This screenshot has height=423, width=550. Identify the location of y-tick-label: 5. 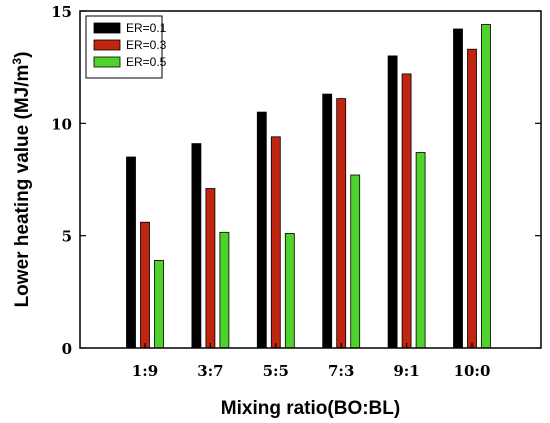
(67, 237).